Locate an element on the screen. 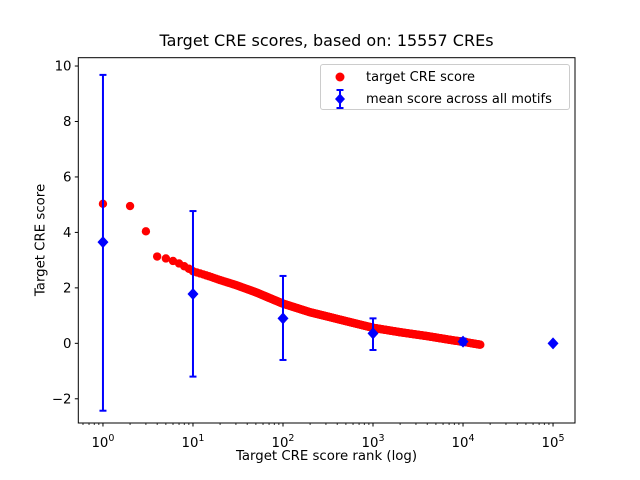 This screenshot has height=480, width=640. x-axis-label: Target CRE score rank (log) is located at coordinates (326, 456).